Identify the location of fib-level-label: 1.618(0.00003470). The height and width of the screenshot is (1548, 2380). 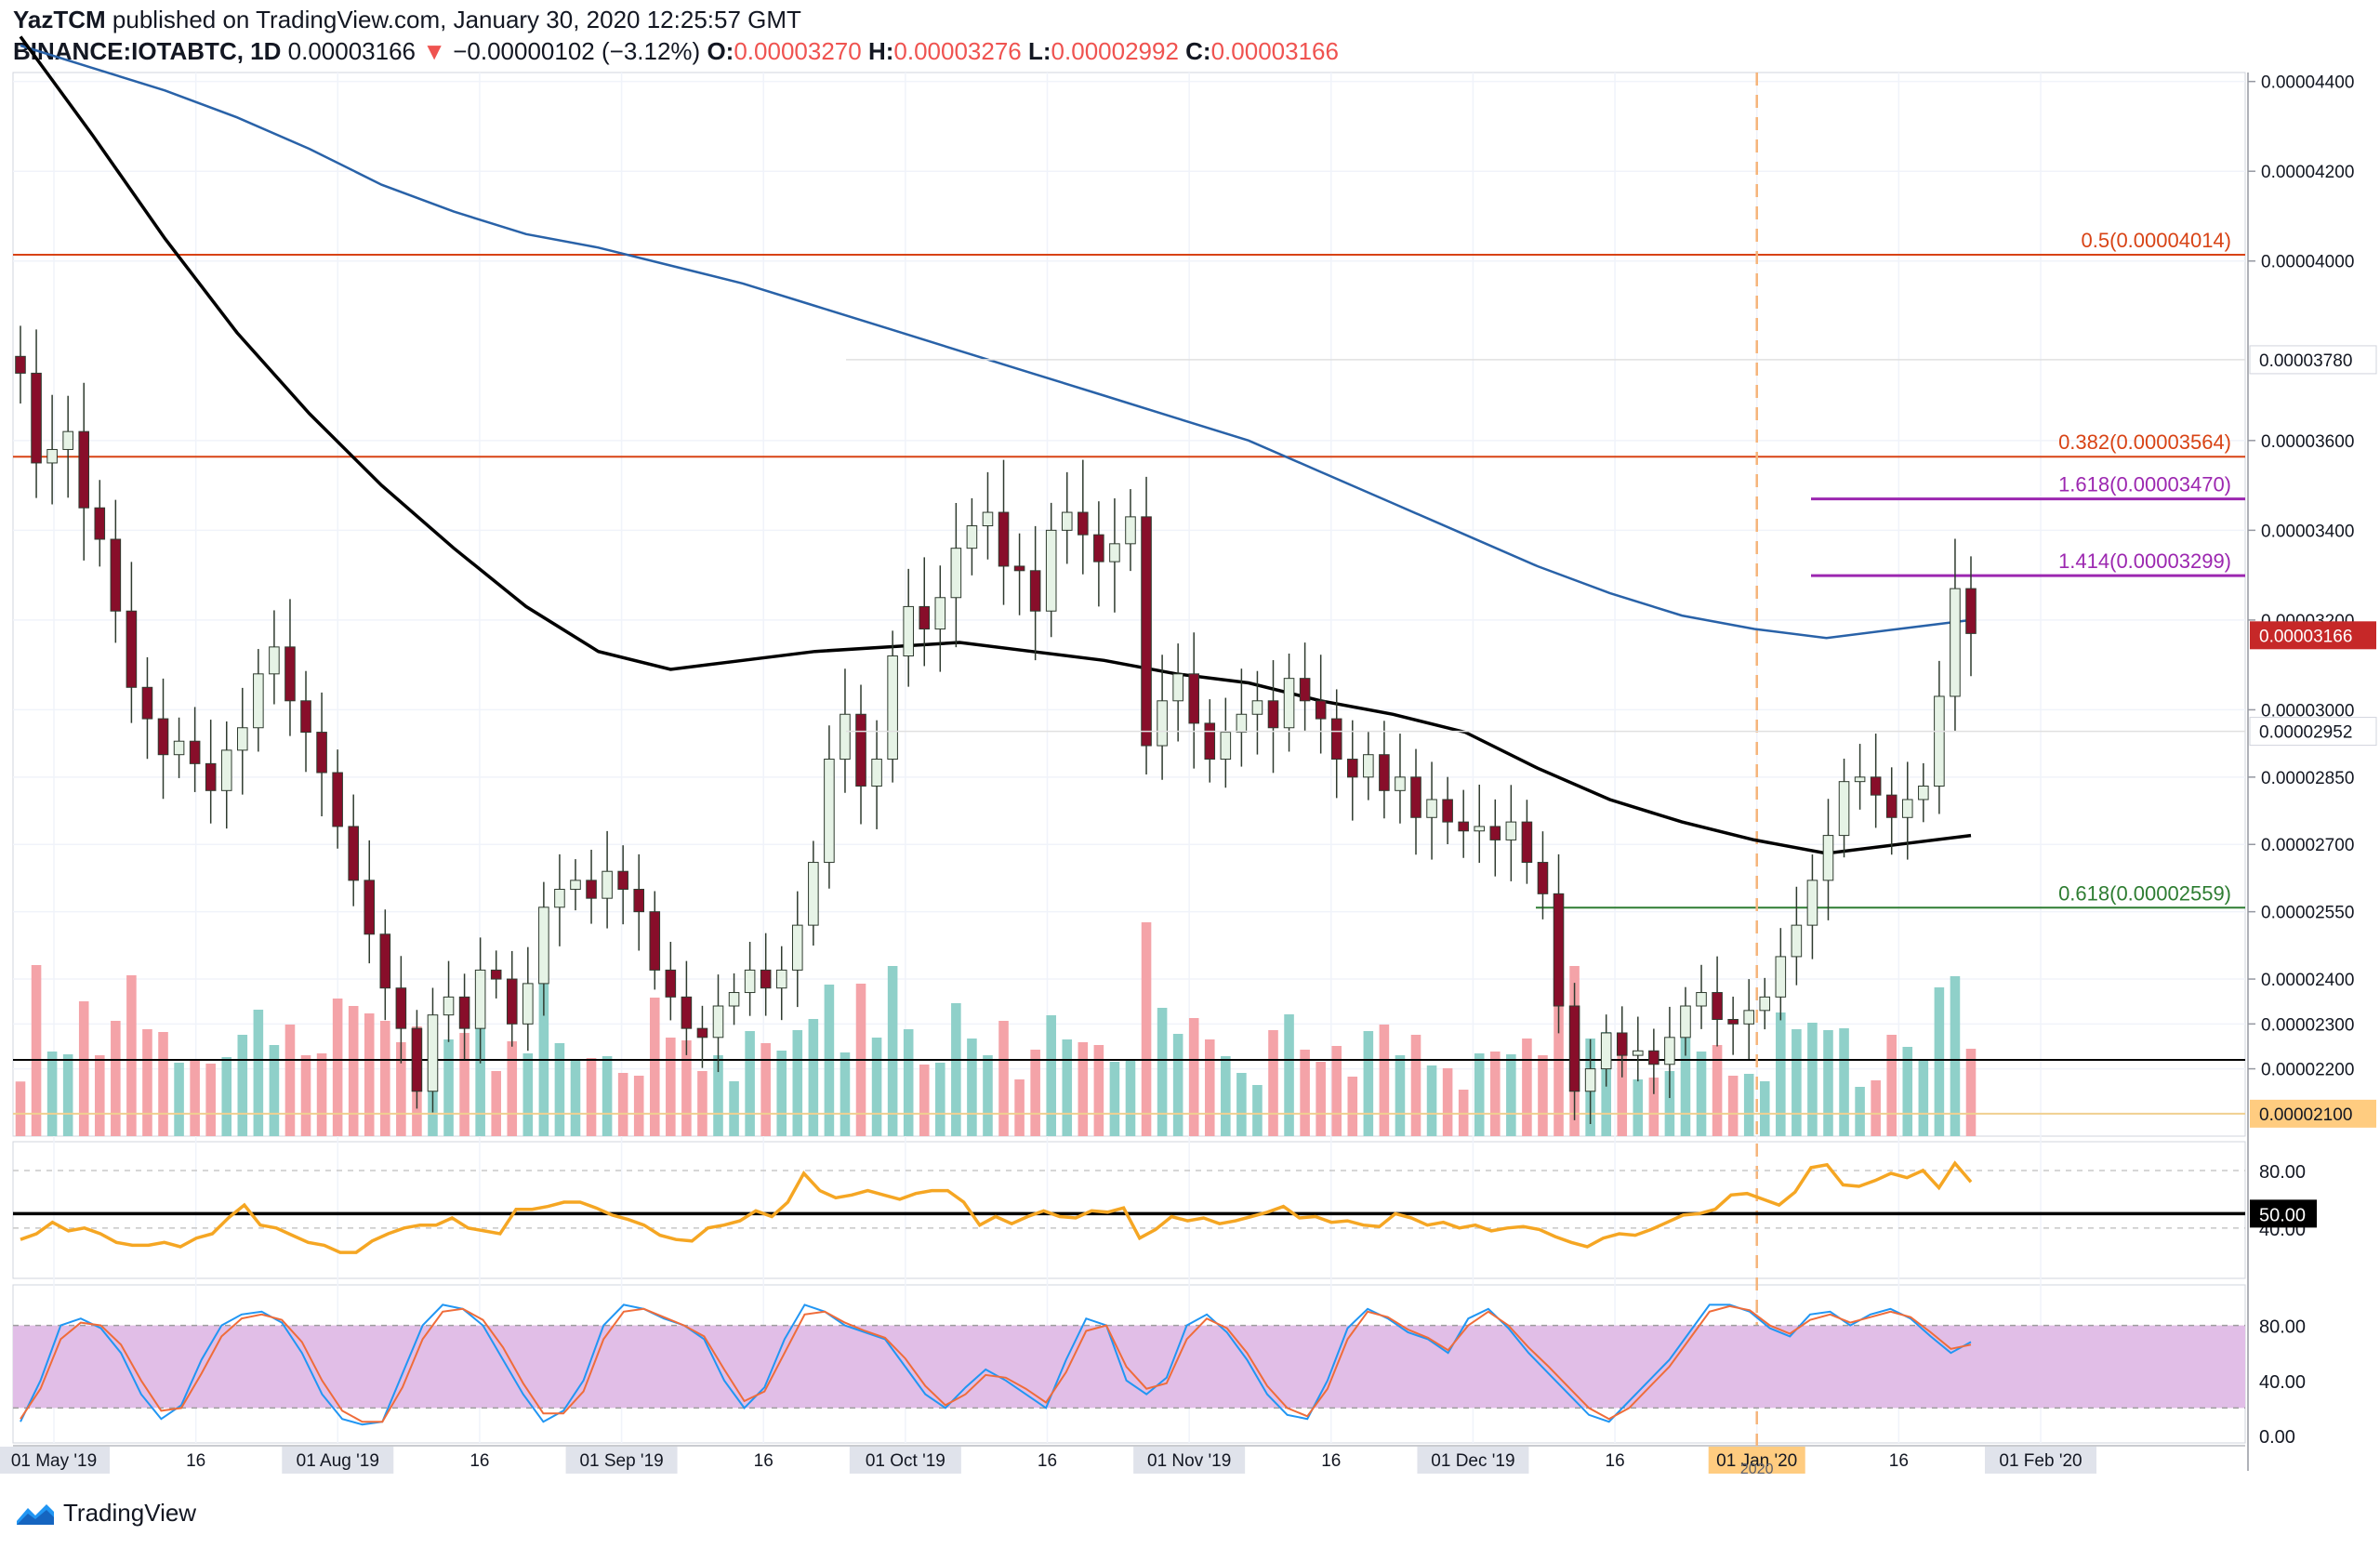
(2144, 484).